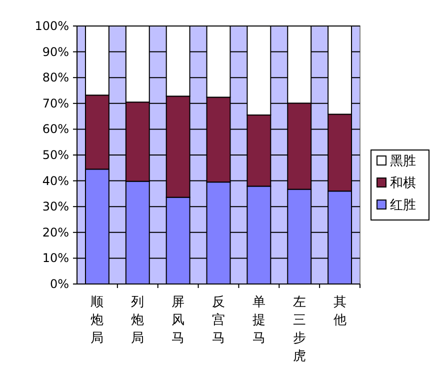 This screenshot has width=436, height=391. What do you see at coordinates (97, 320) in the screenshot?
I see `x-tick-label: 顺炮局` at bounding box center [97, 320].